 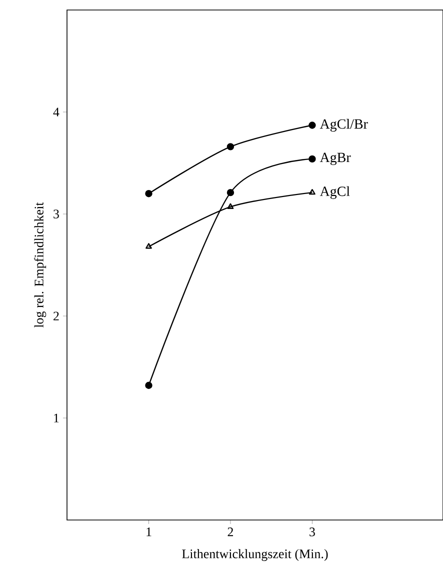 I want to click on y-axis-title: log rel. Empfindlichkeit, so click(x=40, y=265).